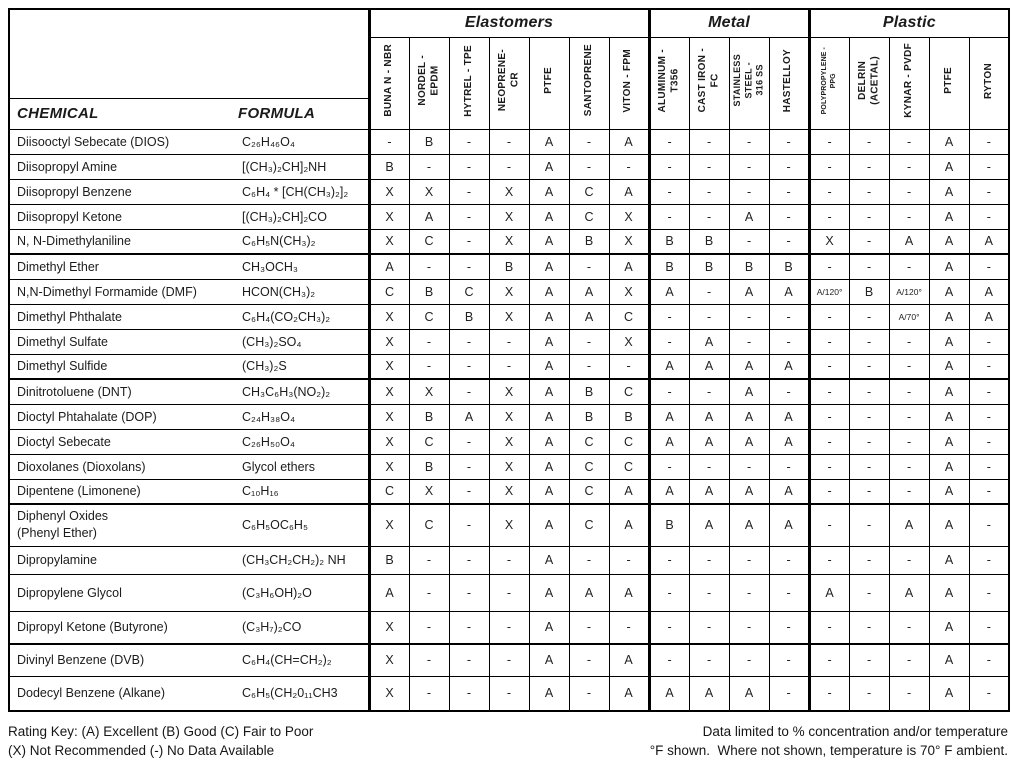 This screenshot has width=1012, height=764. I want to click on chemical-name: Dimethyl Phthalate, so click(69, 316).